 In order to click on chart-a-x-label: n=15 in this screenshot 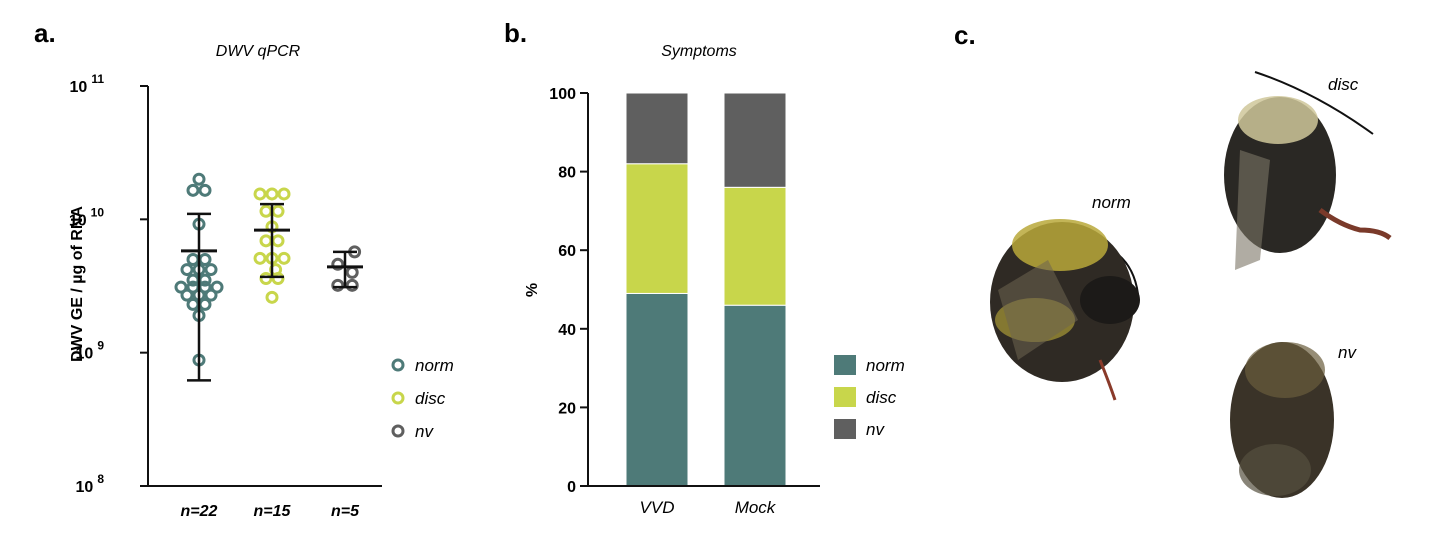, I will do `click(273, 511)`.